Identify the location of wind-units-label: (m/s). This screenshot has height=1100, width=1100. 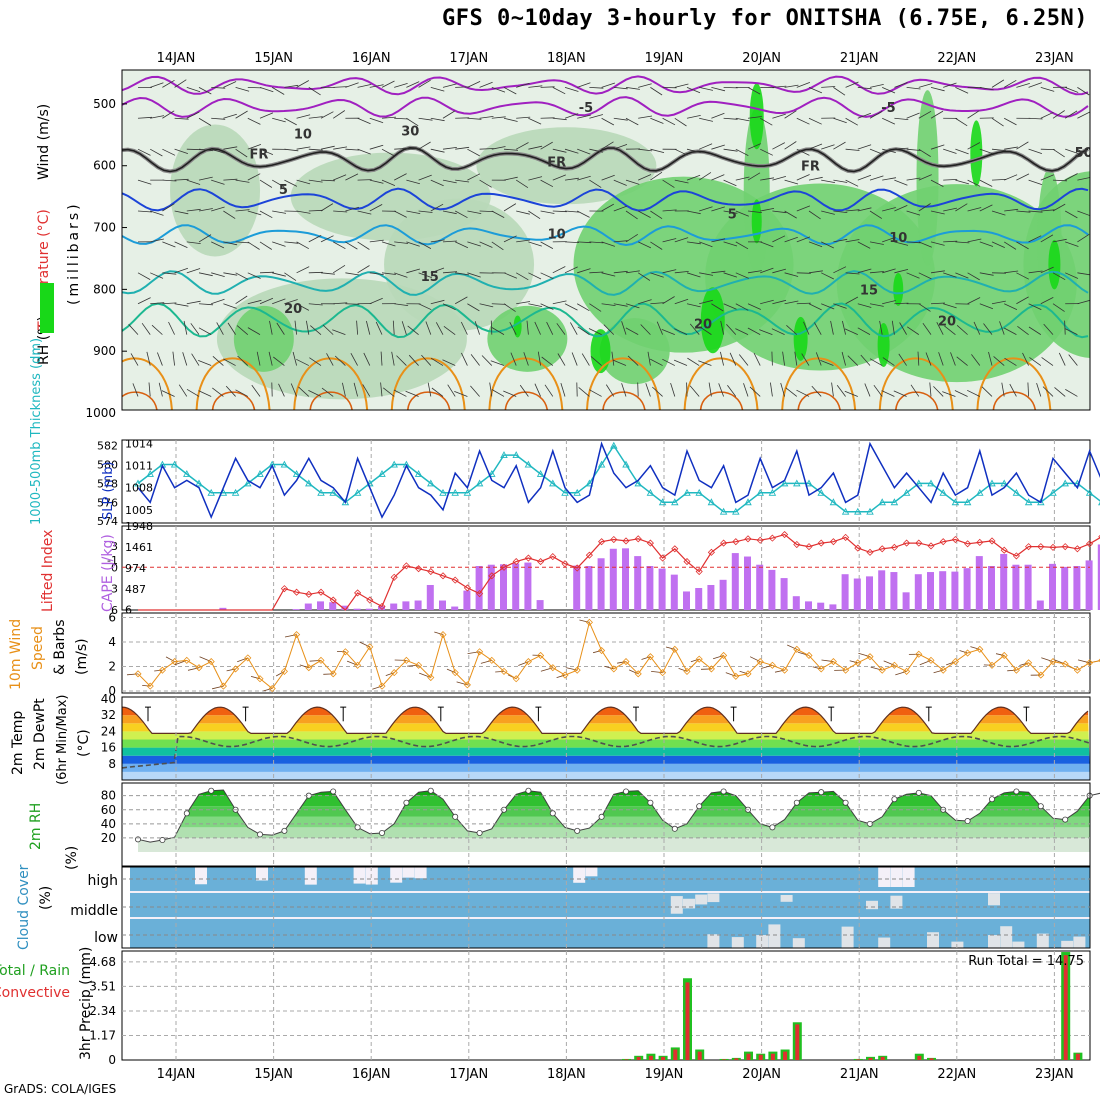
(82, 656).